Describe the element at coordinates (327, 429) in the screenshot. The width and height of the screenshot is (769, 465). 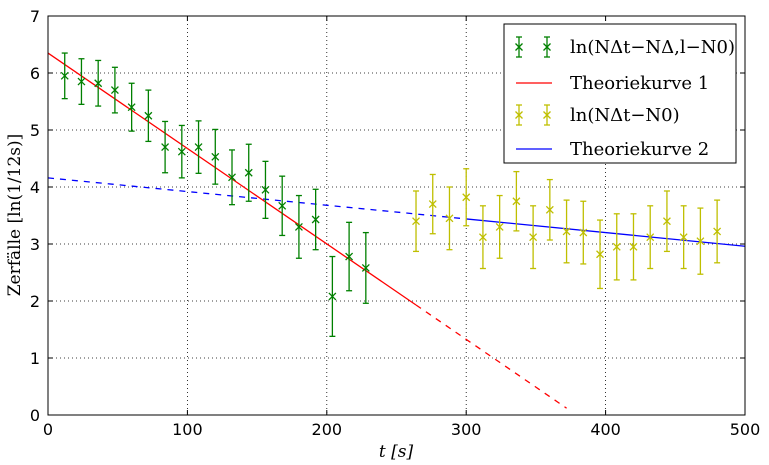
I see `x-tick-label: 200` at that location.